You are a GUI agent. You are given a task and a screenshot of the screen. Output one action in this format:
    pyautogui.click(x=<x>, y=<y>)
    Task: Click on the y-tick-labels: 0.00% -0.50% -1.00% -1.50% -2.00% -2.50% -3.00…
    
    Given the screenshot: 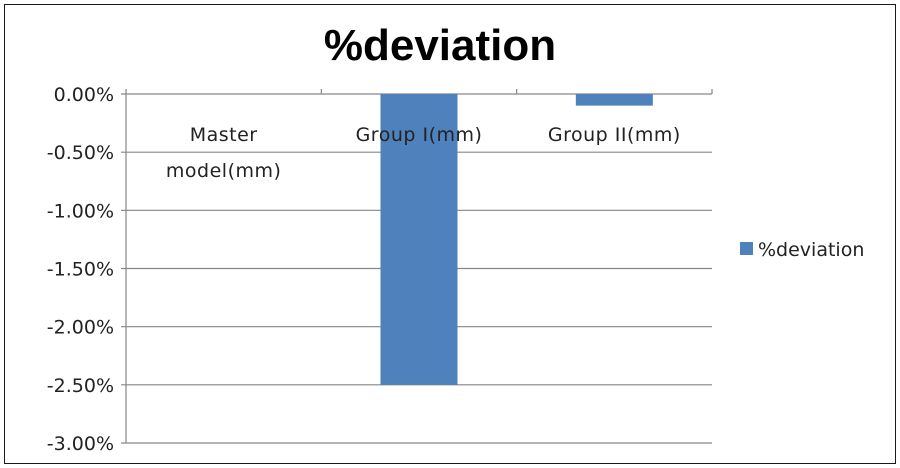 What is the action you would take?
    pyautogui.click(x=80, y=269)
    